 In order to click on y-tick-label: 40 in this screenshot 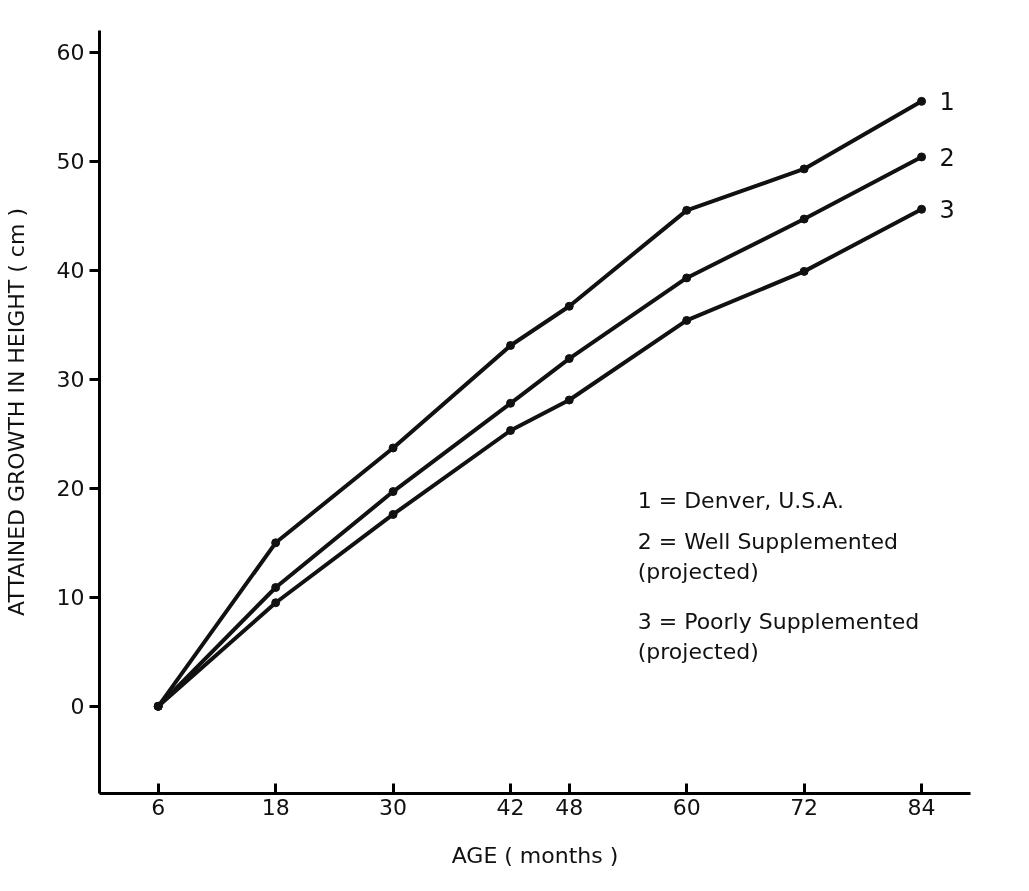, I will do `click(70, 271)`.